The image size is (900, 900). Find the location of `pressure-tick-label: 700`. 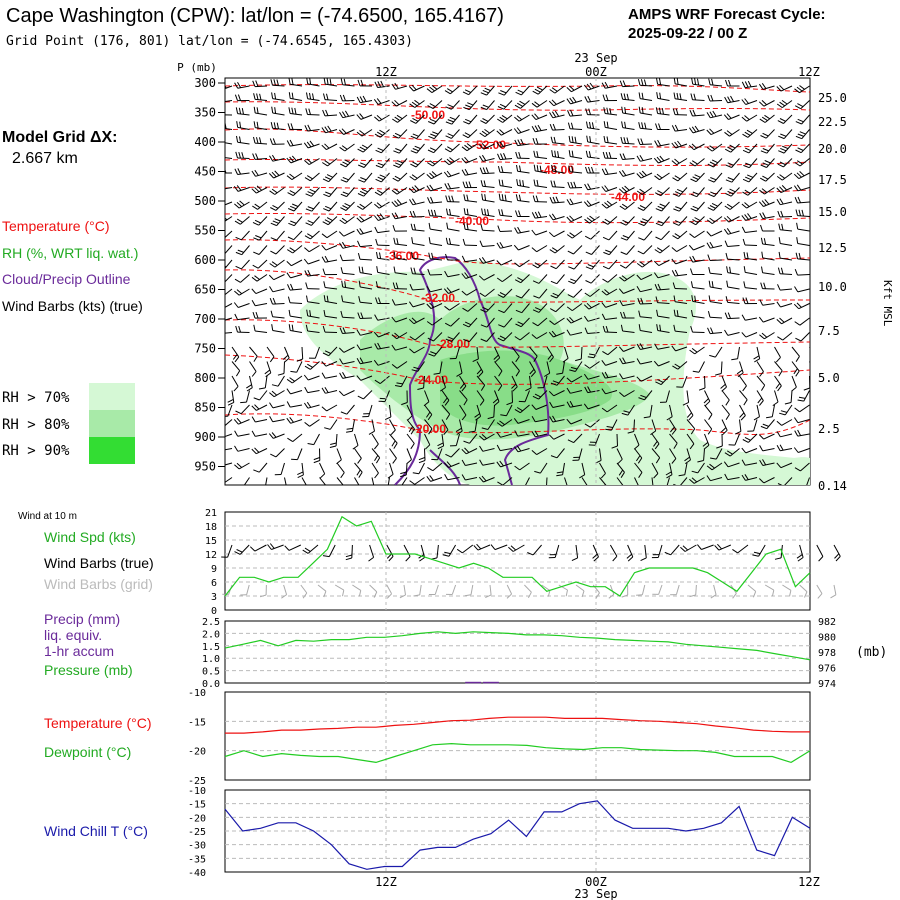

pressure-tick-label: 700 is located at coordinates (205, 319).